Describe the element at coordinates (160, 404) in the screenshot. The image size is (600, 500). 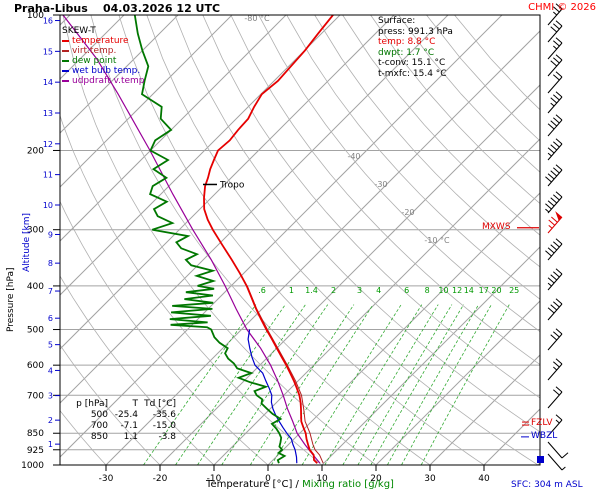
I see `table-cell: Td [°C]` at that location.